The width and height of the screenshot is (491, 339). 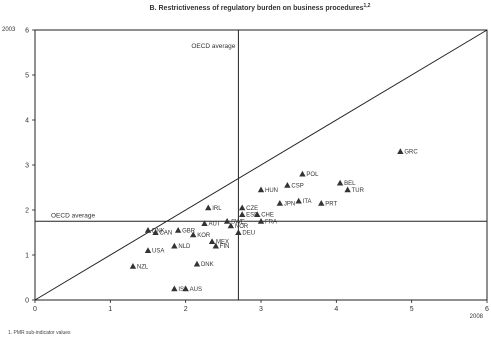 I want to click on y-tick-label: 2, so click(x=27, y=211).